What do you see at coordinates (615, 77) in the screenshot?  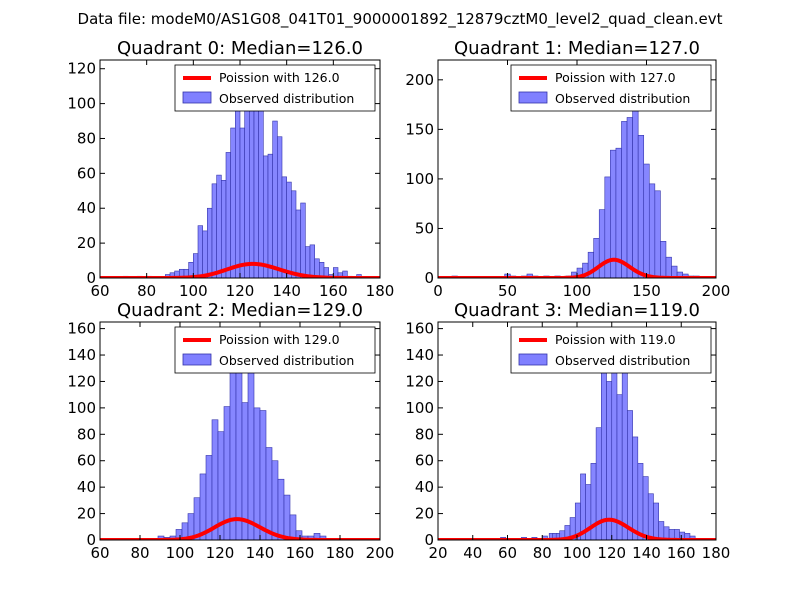 I see `legend-label-poisson: Poission with 127.0` at bounding box center [615, 77].